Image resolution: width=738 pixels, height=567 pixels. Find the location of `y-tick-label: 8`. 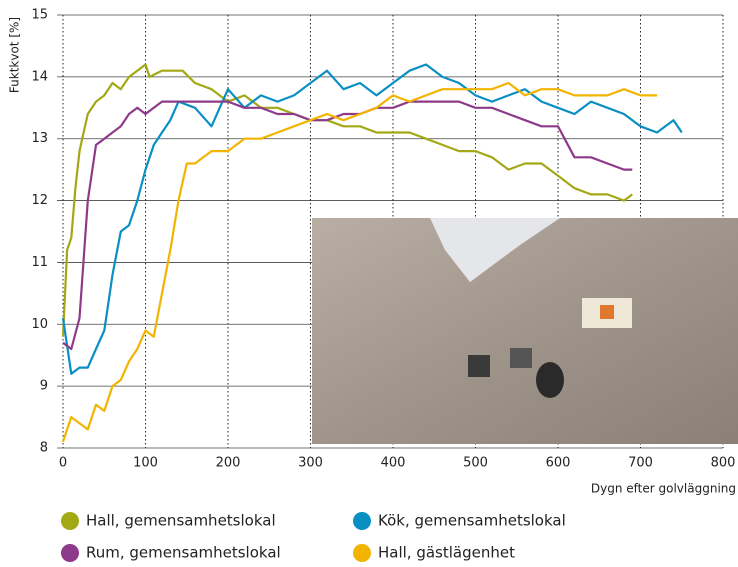

y-tick-label: 8 is located at coordinates (44, 448).